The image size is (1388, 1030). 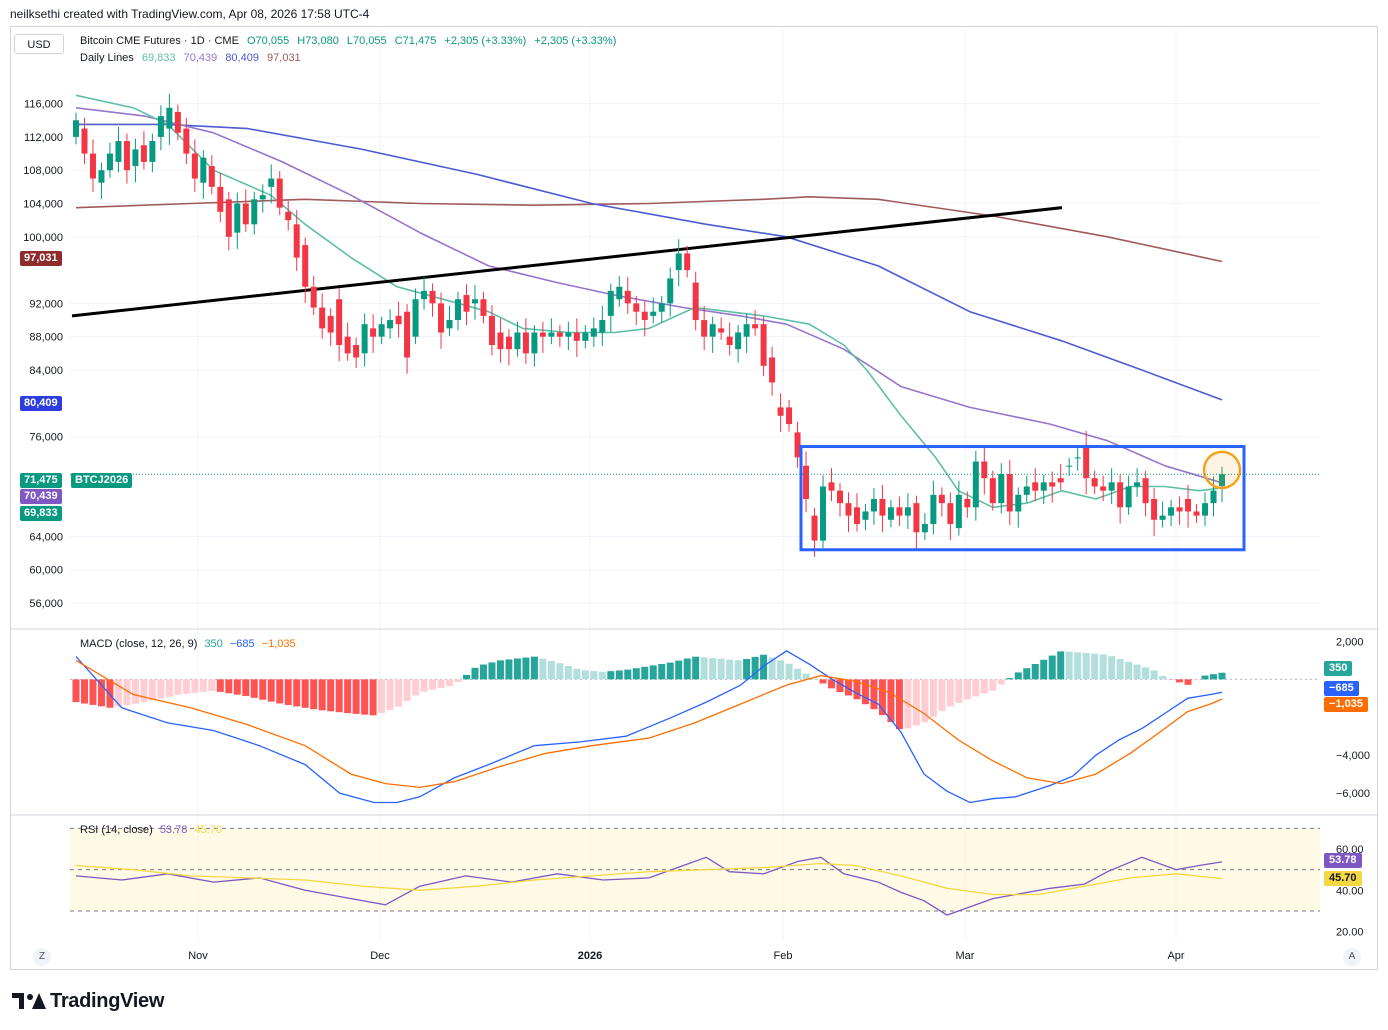 What do you see at coordinates (42, 957) in the screenshot?
I see `zoom-reset-button: Z` at bounding box center [42, 957].